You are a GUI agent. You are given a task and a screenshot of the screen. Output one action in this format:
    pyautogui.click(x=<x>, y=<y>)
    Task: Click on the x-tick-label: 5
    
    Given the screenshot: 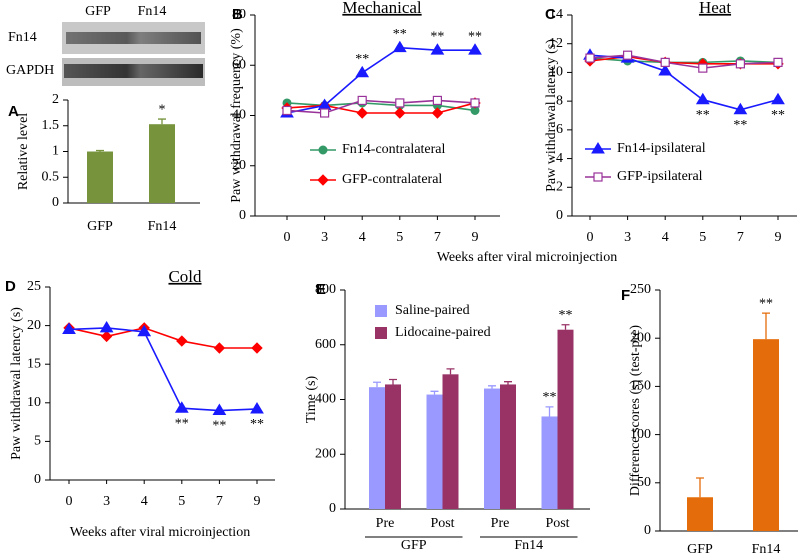 What is the action you would take?
    pyautogui.click(x=702, y=237)
    